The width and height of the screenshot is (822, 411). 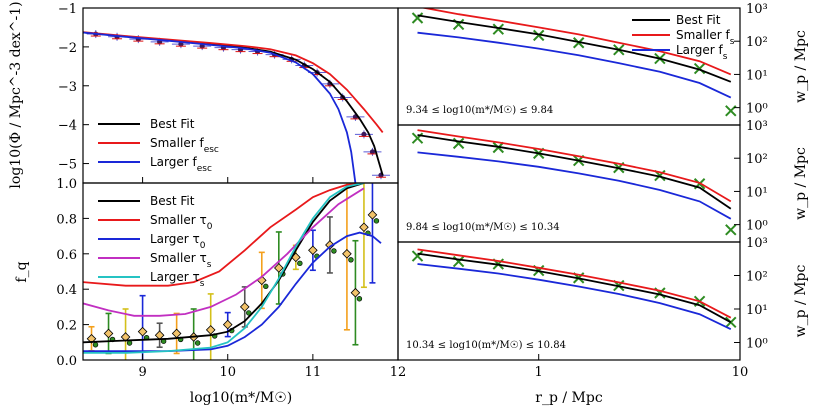 I want to click on fq-legend-label: Smaller τs, so click(x=181, y=260).